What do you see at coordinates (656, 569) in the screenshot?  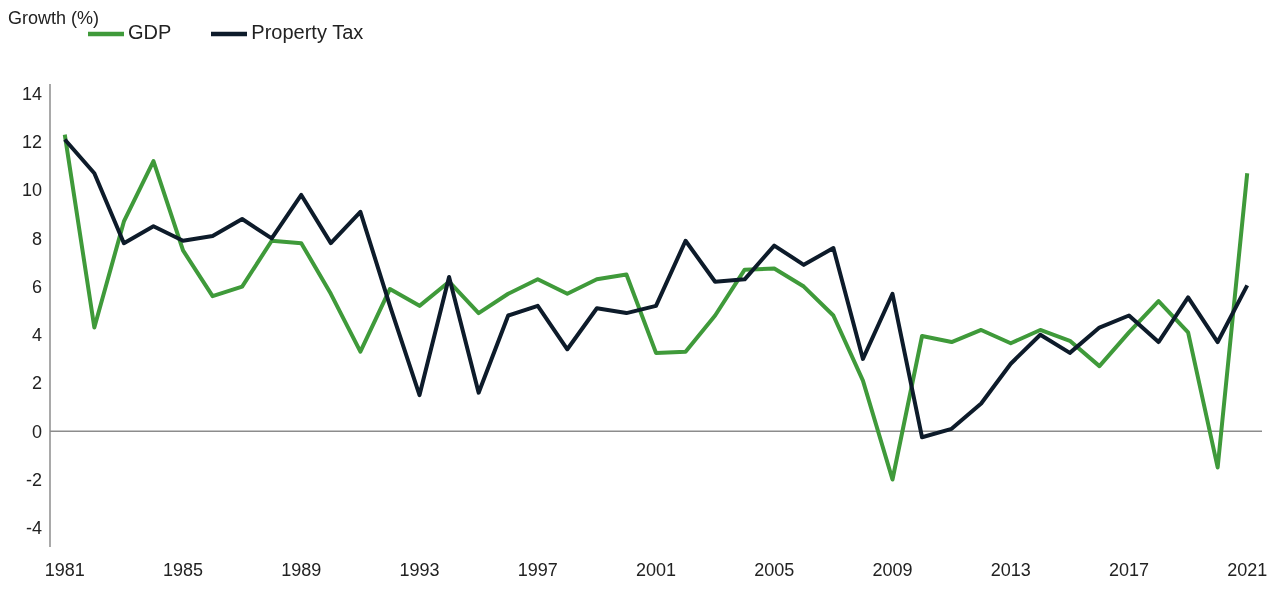 I see `x-tick-label: 2001` at bounding box center [656, 569].